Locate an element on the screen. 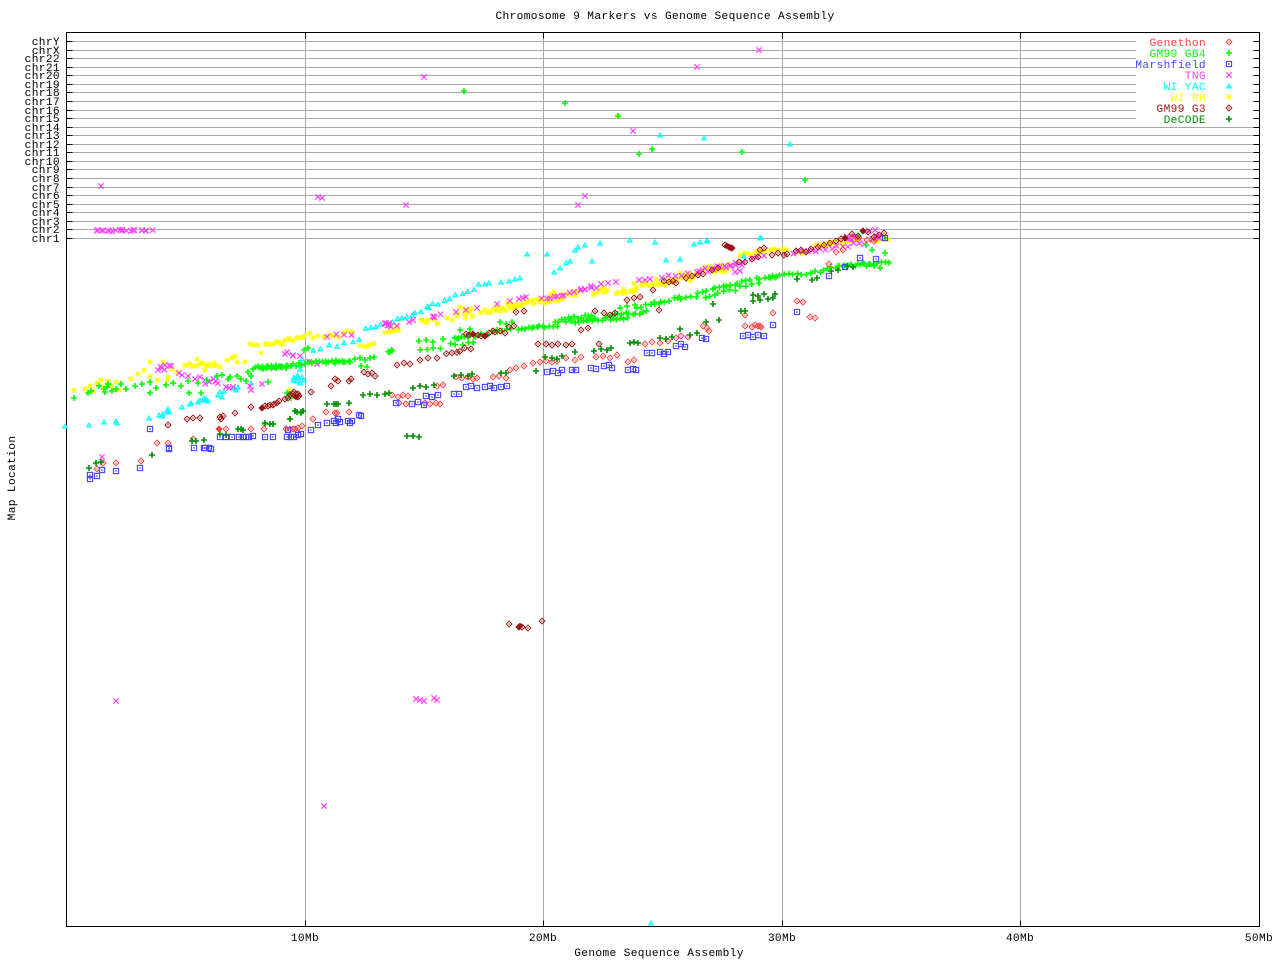 The image size is (1280, 965). svg-text: WI YAC is located at coordinates (1185, 88).